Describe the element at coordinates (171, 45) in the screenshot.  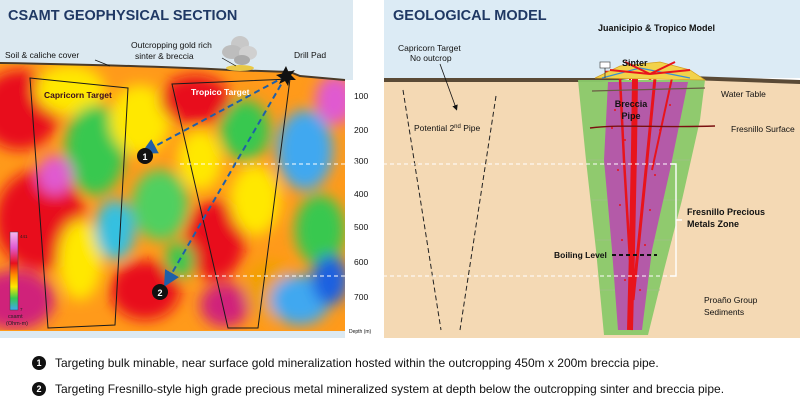
I see `outcrop-label-line-1: Outcropping gold rich` at that location.